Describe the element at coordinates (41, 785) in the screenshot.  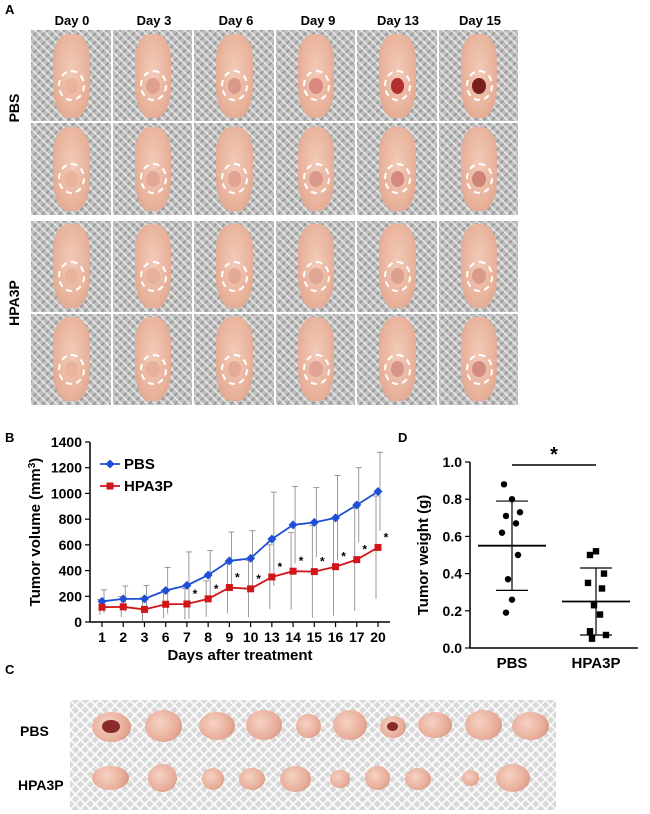
I see `c-label-hpa3p: HPA3P` at that location.